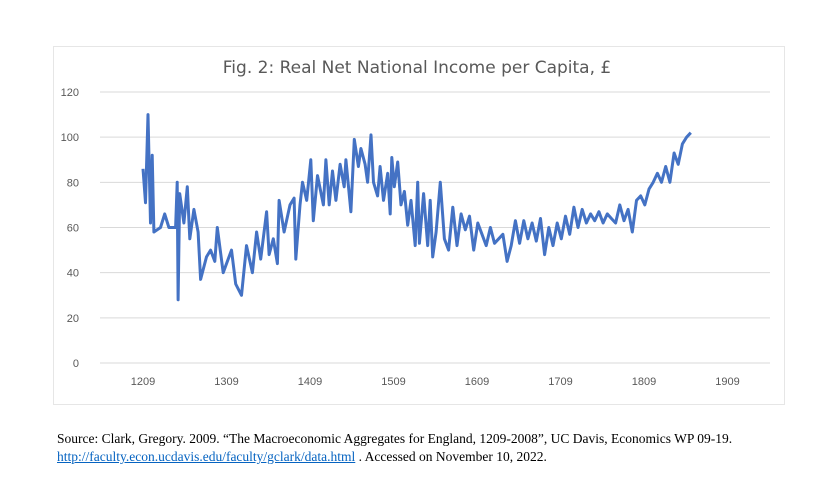 The image size is (835, 498). I want to click on accessed-note: . Accessed on November 10, 2022., so click(451, 456).